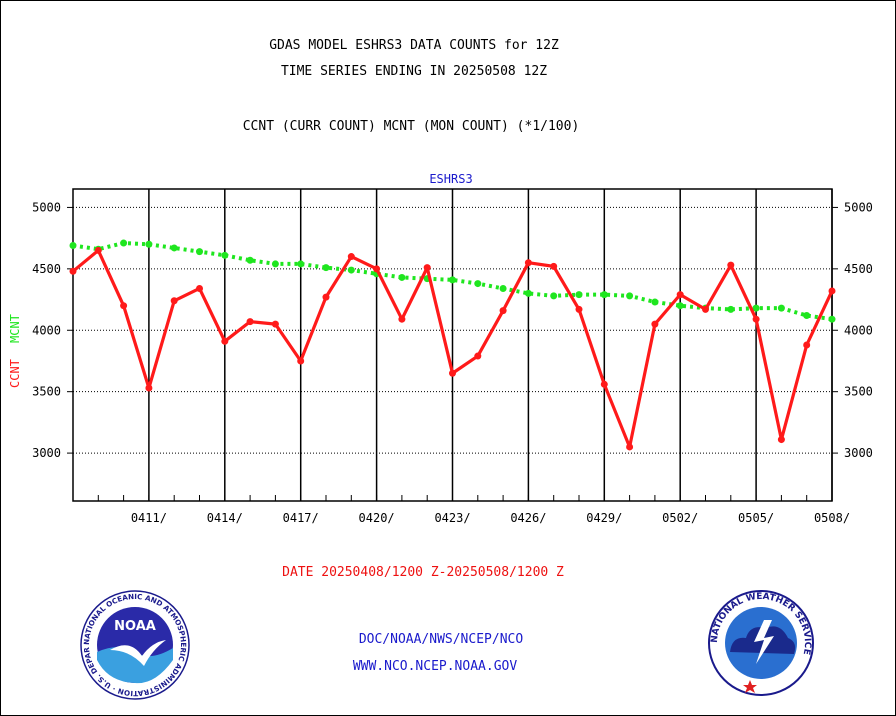 Image resolution: width=896 pixels, height=716 pixels. I want to click on x-tick-label: 0505/, so click(756, 518).